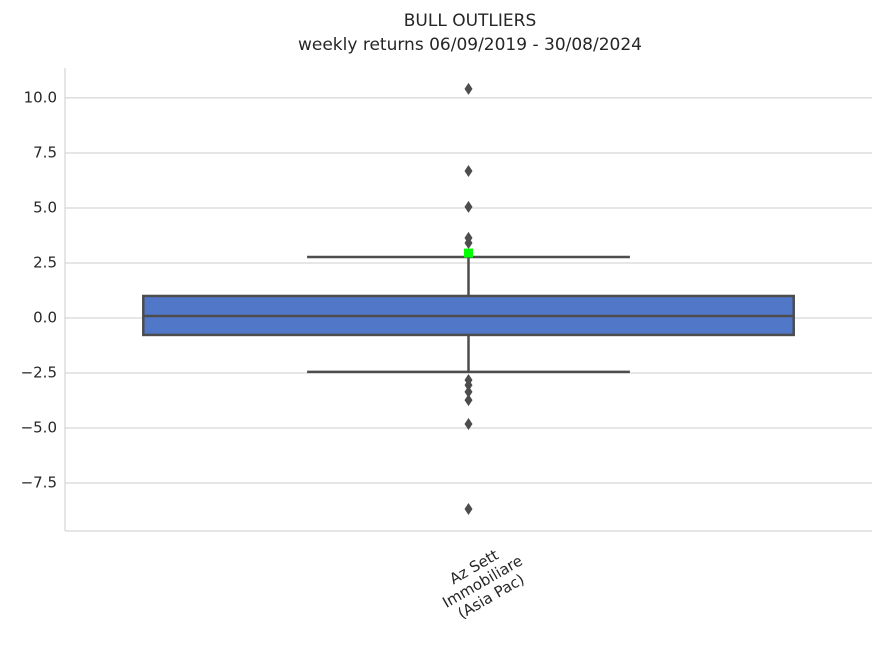 Image resolution: width=873 pixels, height=654 pixels. What do you see at coordinates (39, 372) in the screenshot?
I see `y-tick-label: −2.5` at bounding box center [39, 372].